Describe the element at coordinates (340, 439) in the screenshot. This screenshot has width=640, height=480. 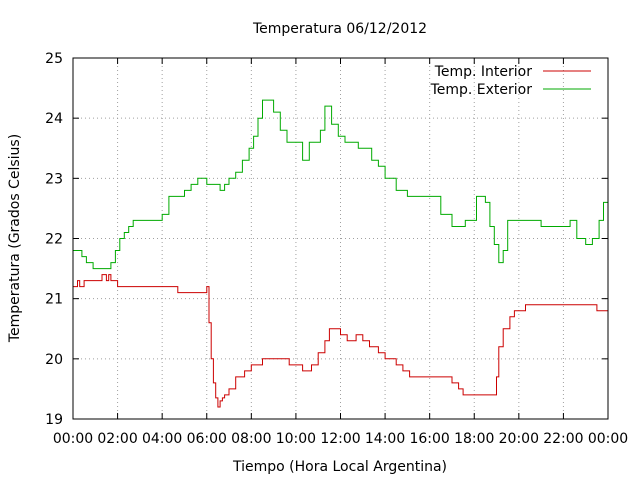
I see `x-tick-label: 12:00` at that location.